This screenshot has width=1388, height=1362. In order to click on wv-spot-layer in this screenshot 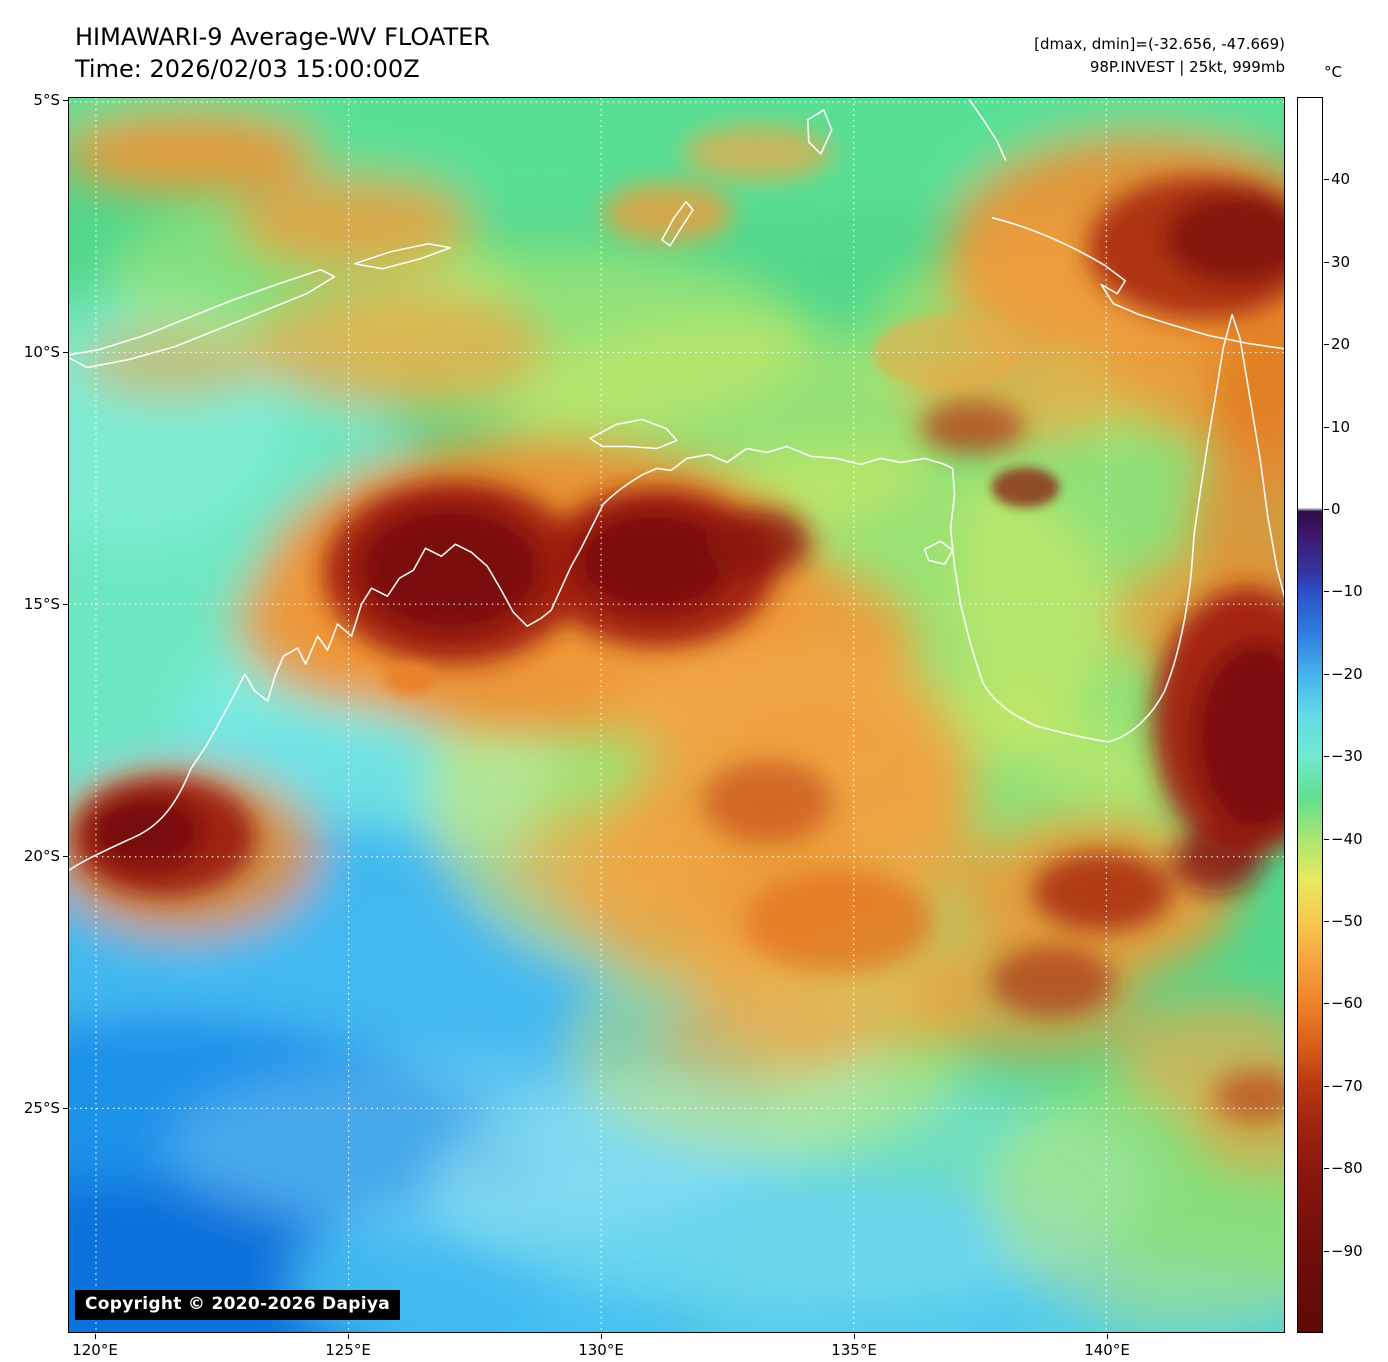, I will do `click(722, 505)`.